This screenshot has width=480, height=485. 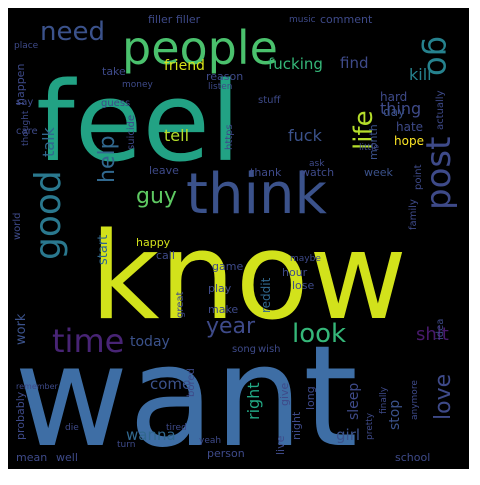 What do you see at coordinates (348, 435) in the screenshot?
I see `word-girl: girl` at bounding box center [348, 435].